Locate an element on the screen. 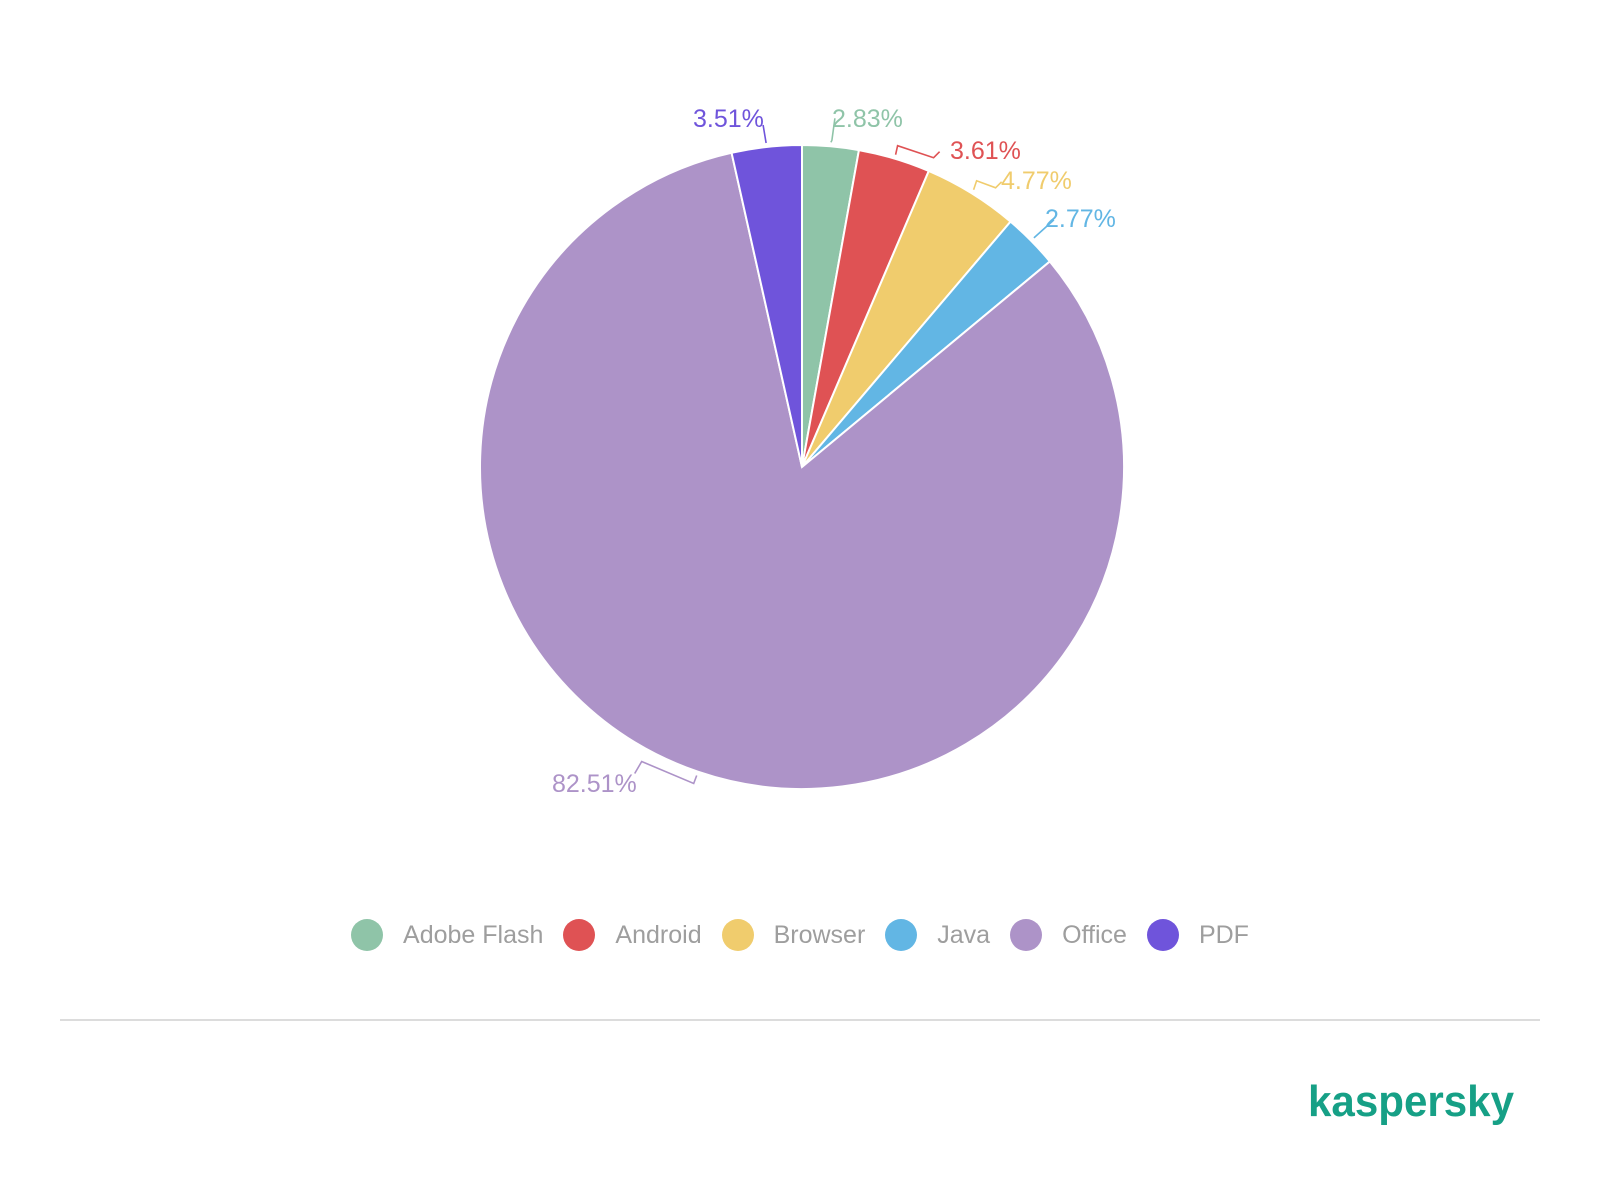 The width and height of the screenshot is (1600, 1182). legend-label: Adobe Flash is located at coordinates (473, 934).